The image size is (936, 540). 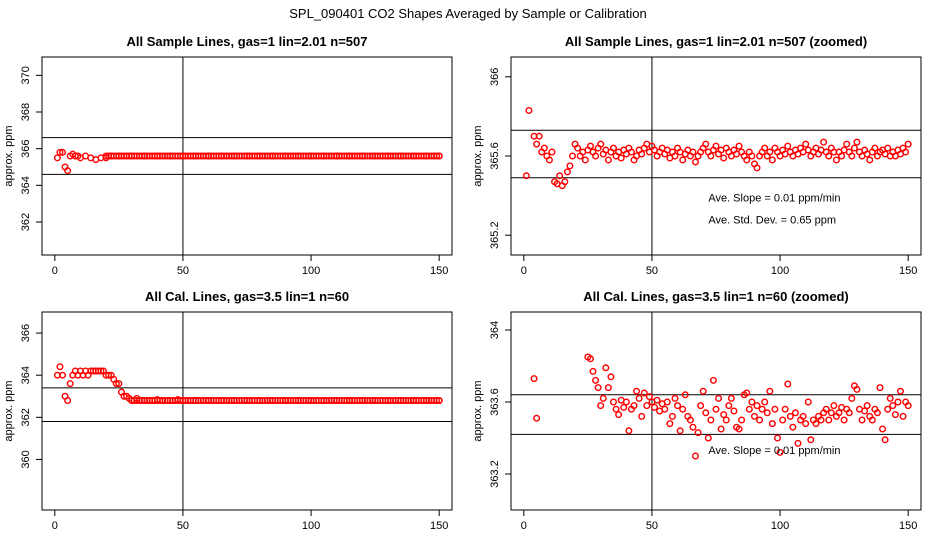 I want to click on panel-title: All Sample Lines, gas=1 lin=2.01 n=507, so click(x=247, y=41).